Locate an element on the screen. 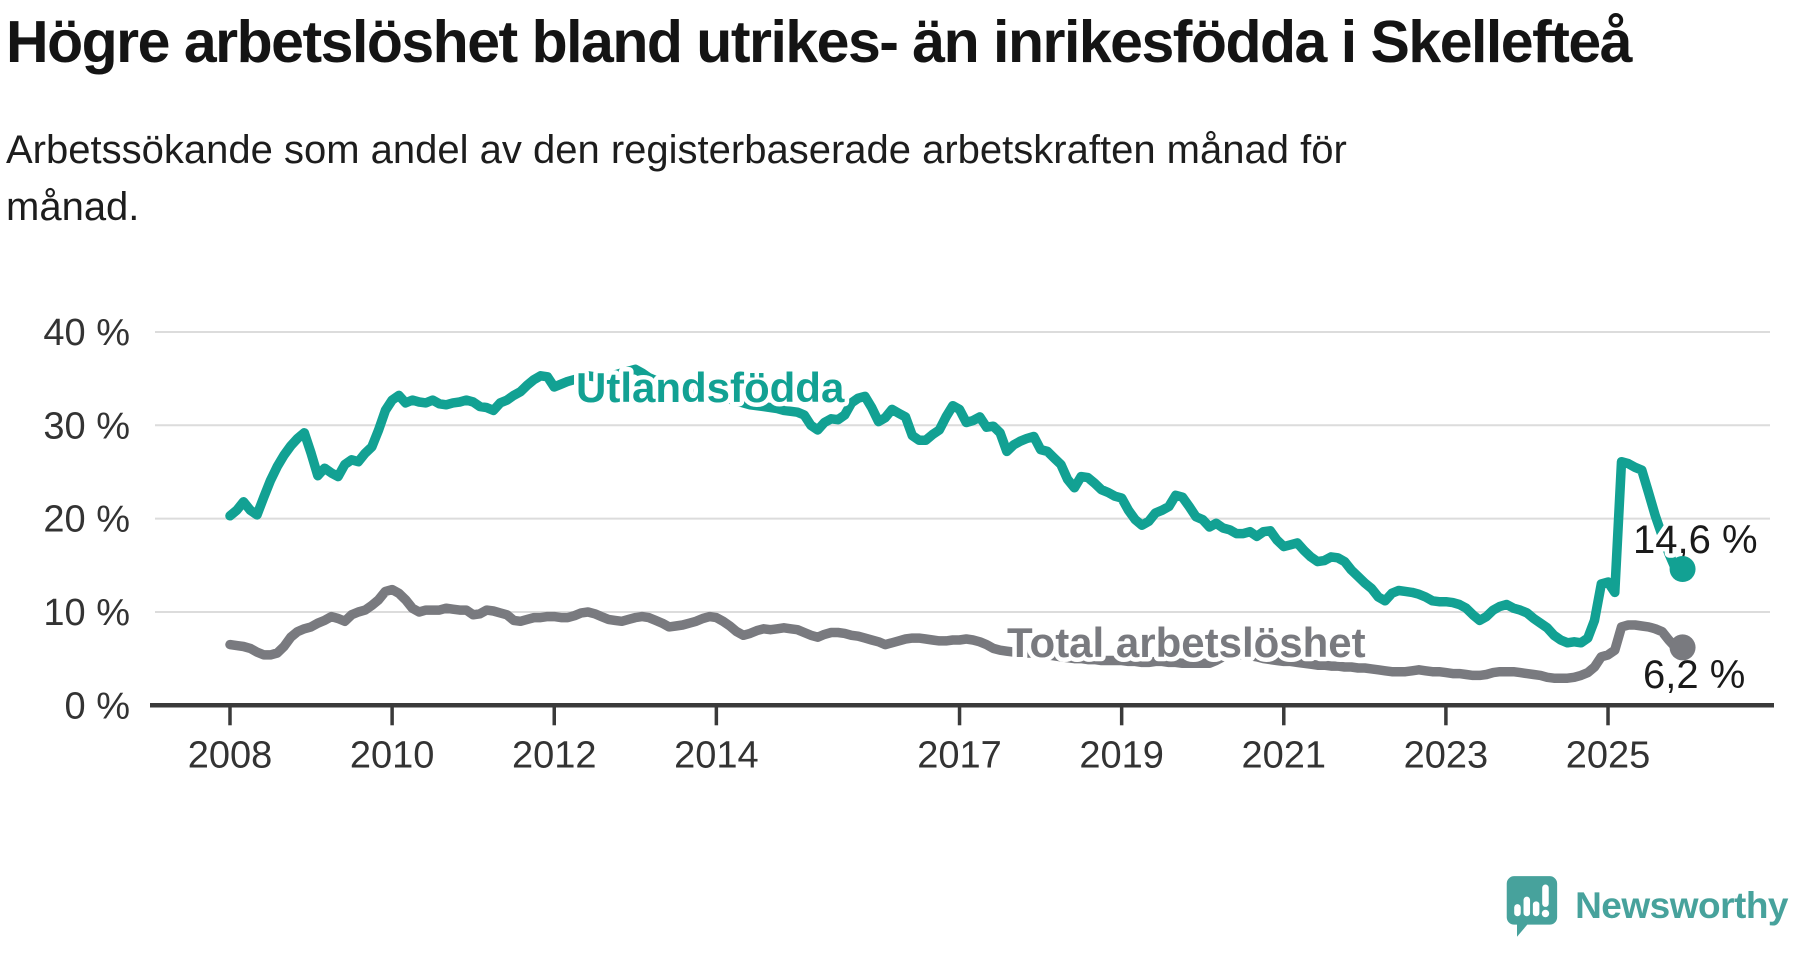 This screenshot has width=1800, height=953. exclamation-bar is located at coordinates (1545, 895).